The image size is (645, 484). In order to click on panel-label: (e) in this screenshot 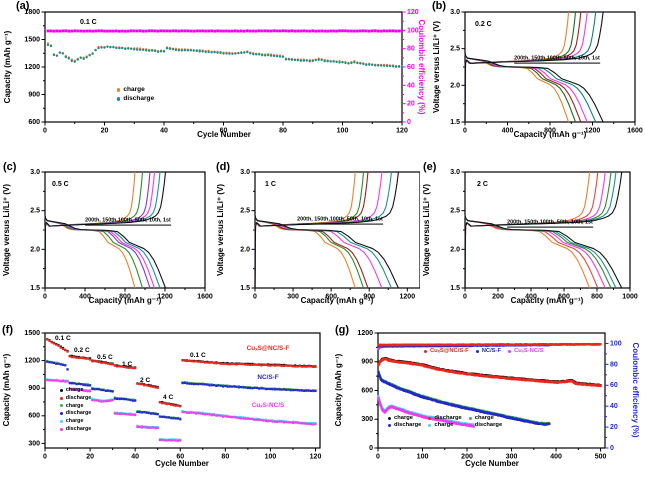, I will do `click(430, 167)`.